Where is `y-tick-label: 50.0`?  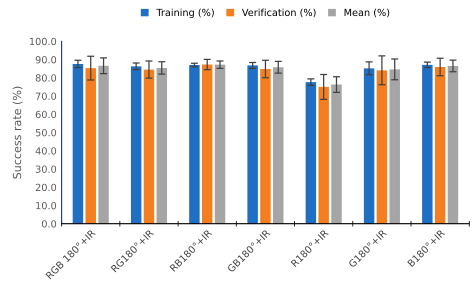
y-tick-label: 50.0 is located at coordinates (46, 132).